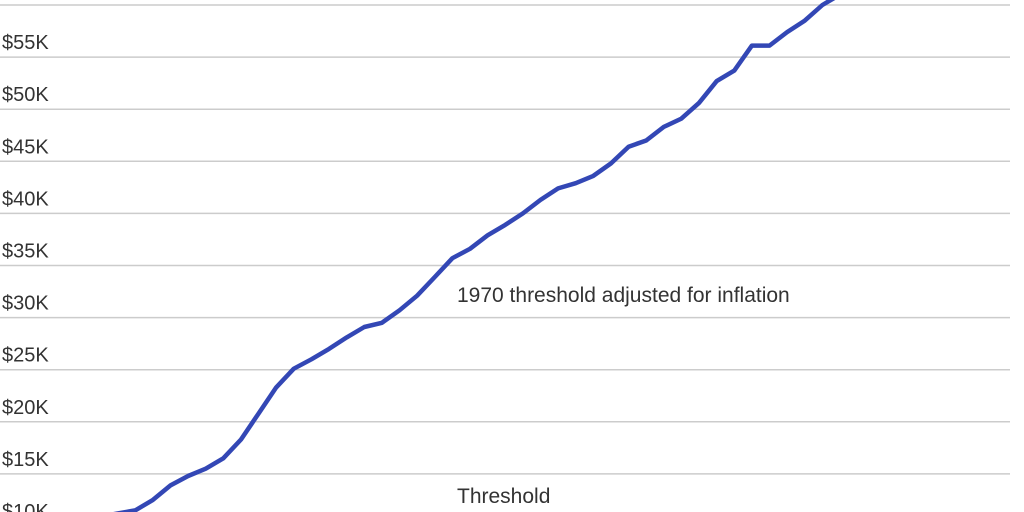 The image size is (1024, 512). Describe the element at coordinates (25, 199) in the screenshot. I see `y-tick-label: $40K` at that location.